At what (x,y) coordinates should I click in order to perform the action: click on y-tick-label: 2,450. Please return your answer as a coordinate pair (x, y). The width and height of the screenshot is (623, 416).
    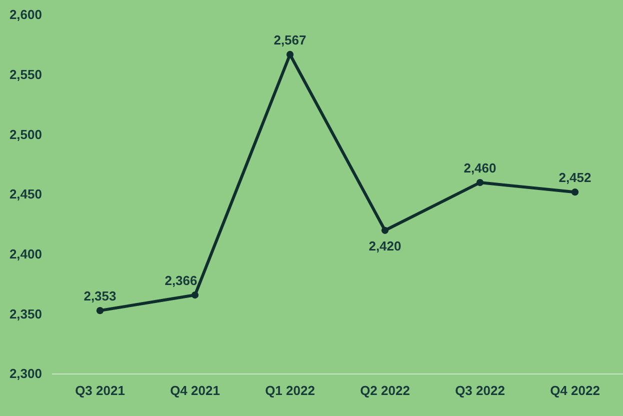
    Looking at the image, I should click on (25, 194).